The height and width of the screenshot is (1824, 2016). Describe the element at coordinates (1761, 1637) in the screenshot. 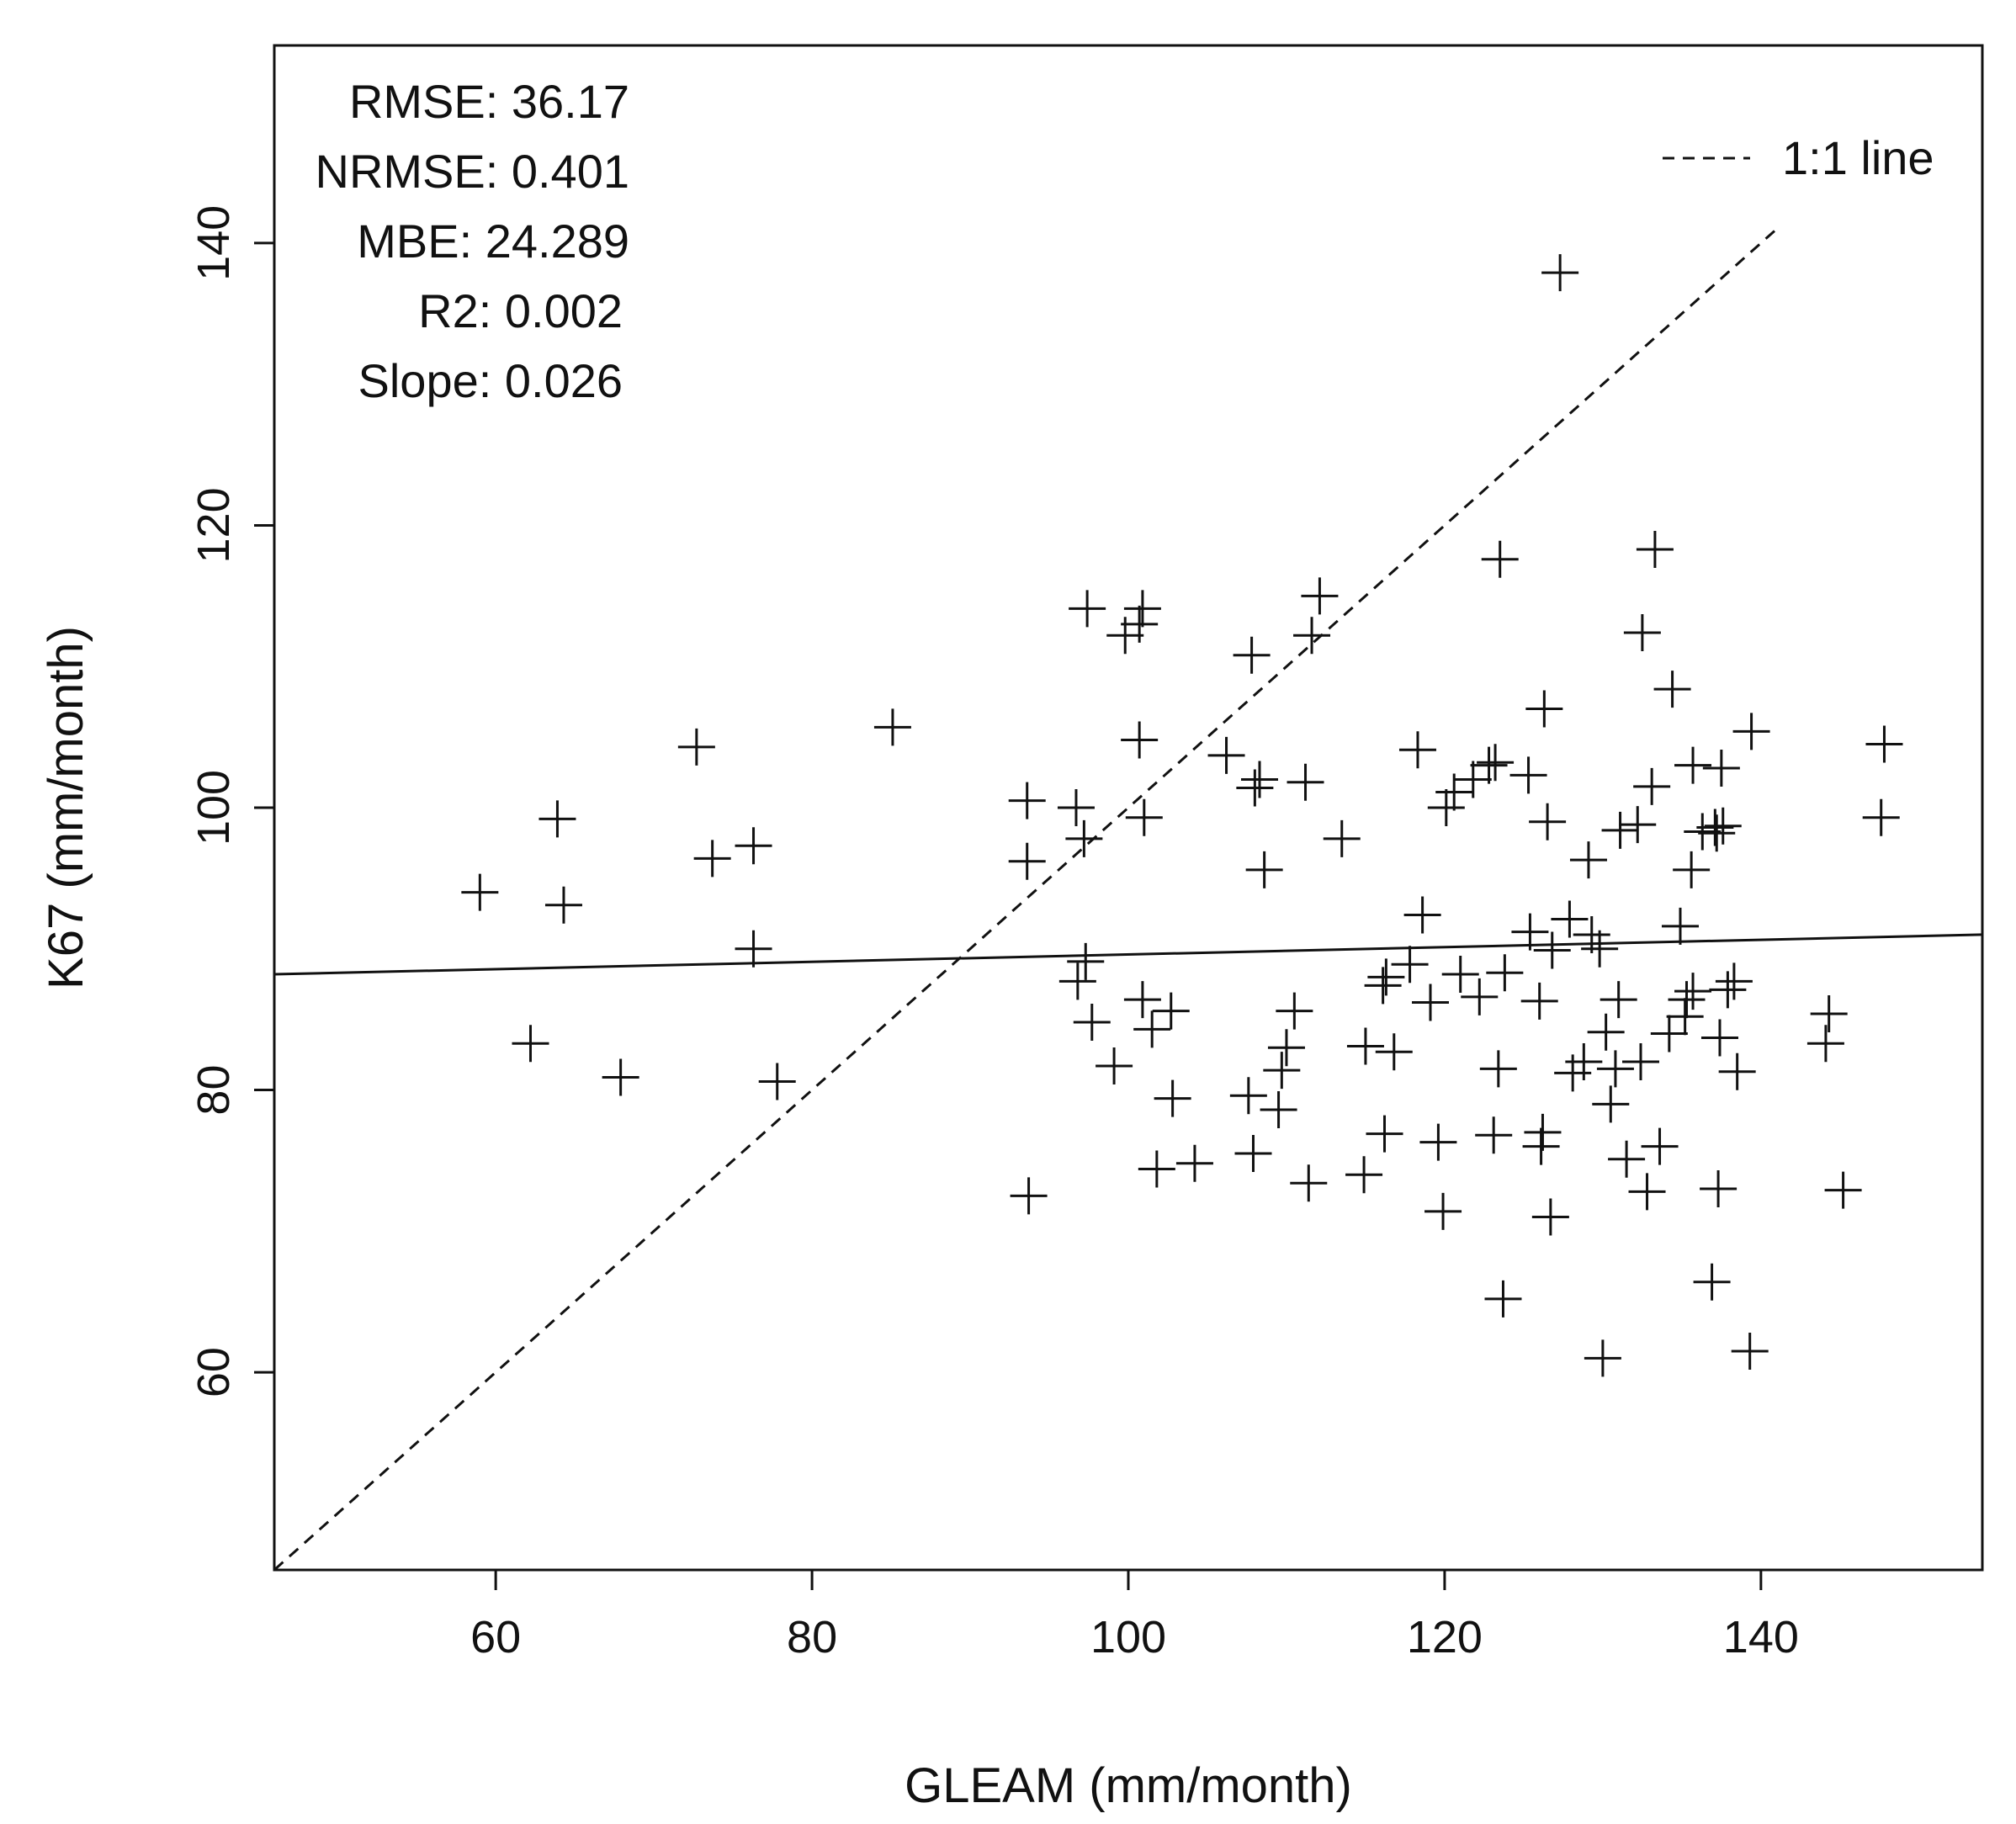

I see `x-tick-label-140: 140` at that location.